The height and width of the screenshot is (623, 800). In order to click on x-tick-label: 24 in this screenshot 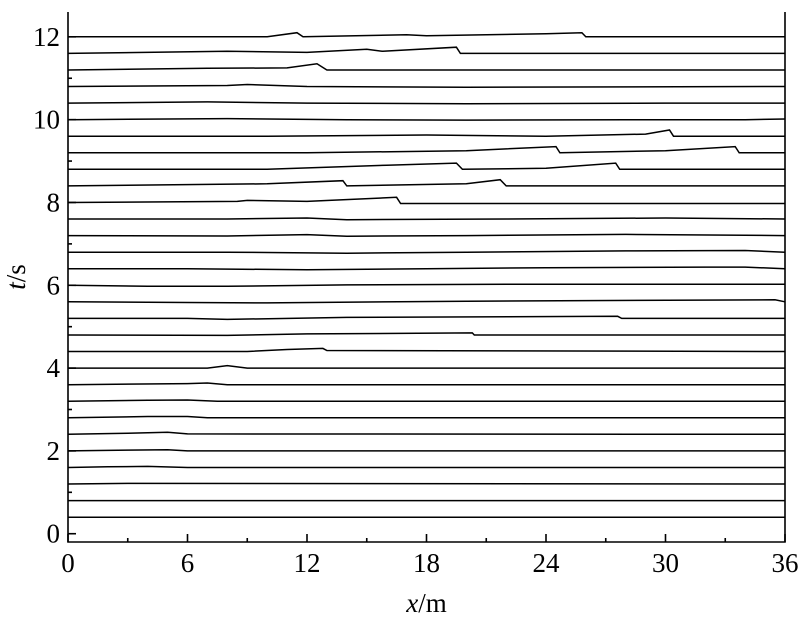, I will do `click(547, 563)`.